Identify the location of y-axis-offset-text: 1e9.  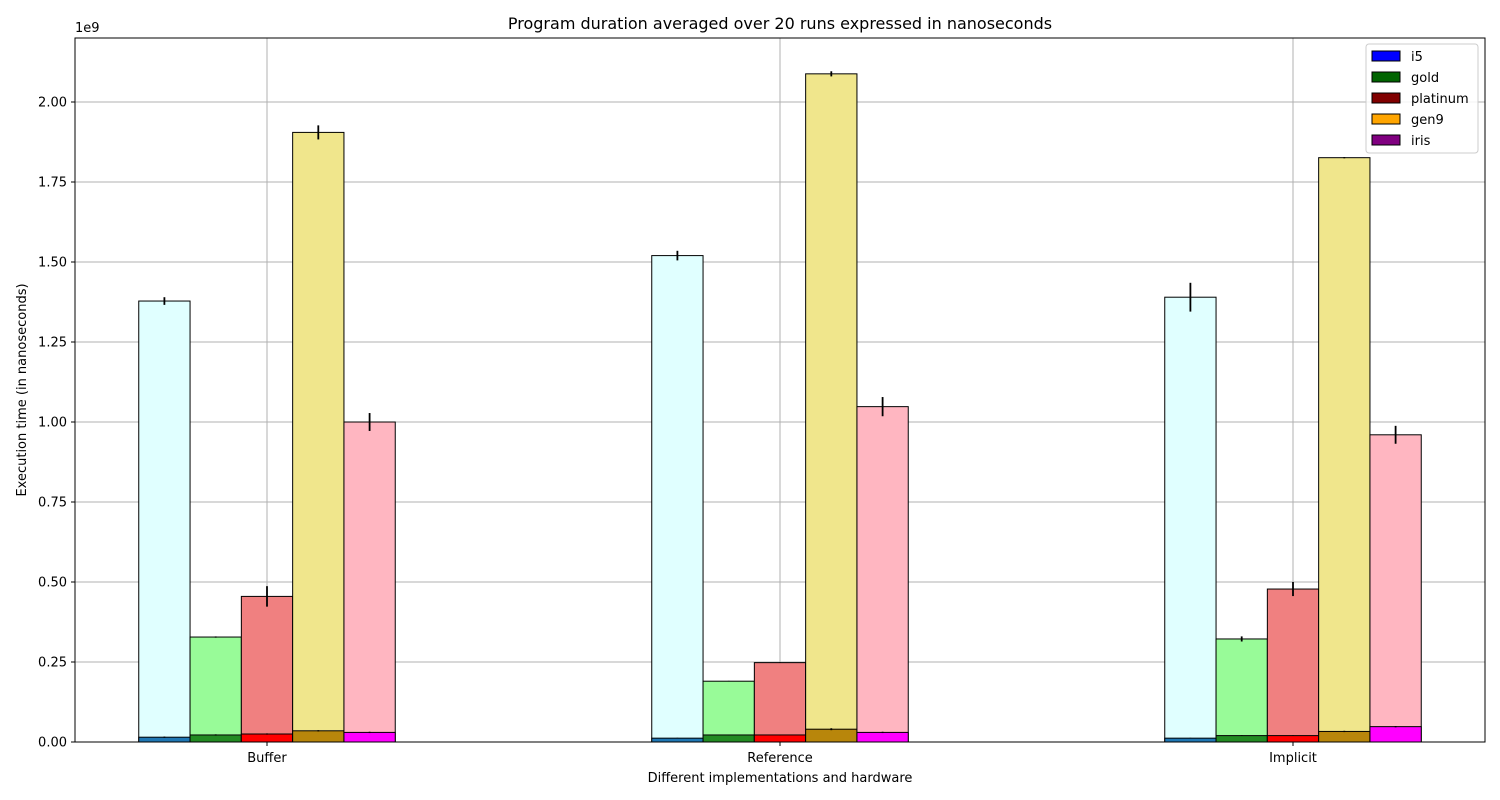
(87, 28).